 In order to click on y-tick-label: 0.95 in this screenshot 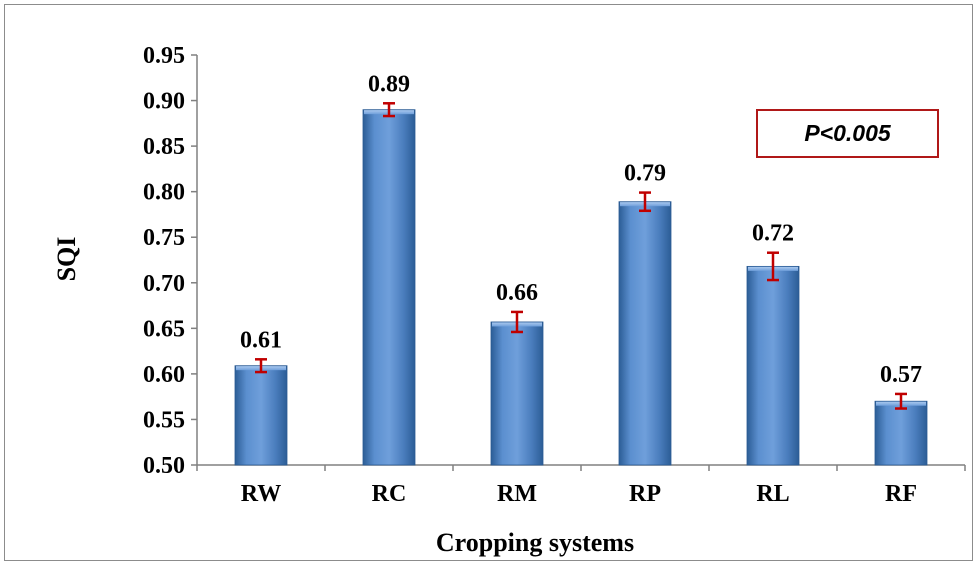, I will do `click(164, 56)`.